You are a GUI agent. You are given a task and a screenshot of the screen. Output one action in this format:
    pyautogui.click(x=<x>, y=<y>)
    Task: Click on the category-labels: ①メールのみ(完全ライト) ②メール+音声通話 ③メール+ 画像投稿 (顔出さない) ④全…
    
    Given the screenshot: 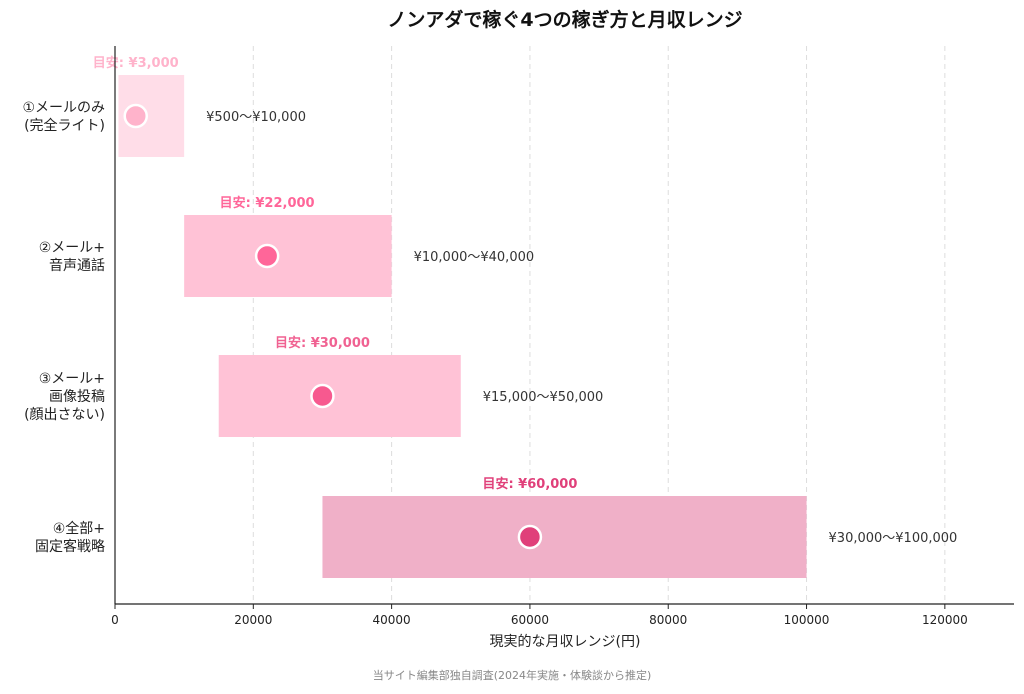 What is the action you would take?
    pyautogui.click(x=63, y=327)
    